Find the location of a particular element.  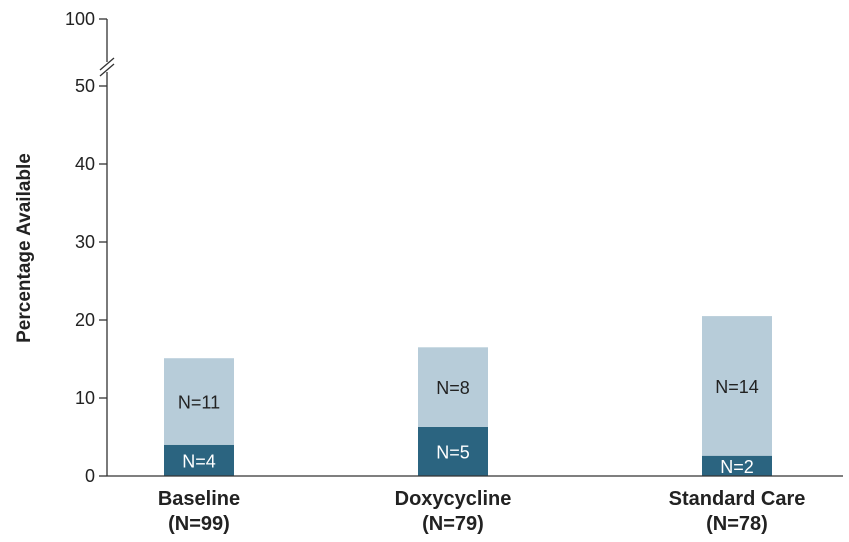

y-axis: 0 10 20 30 40 50 100 is located at coordinates (90, 247).